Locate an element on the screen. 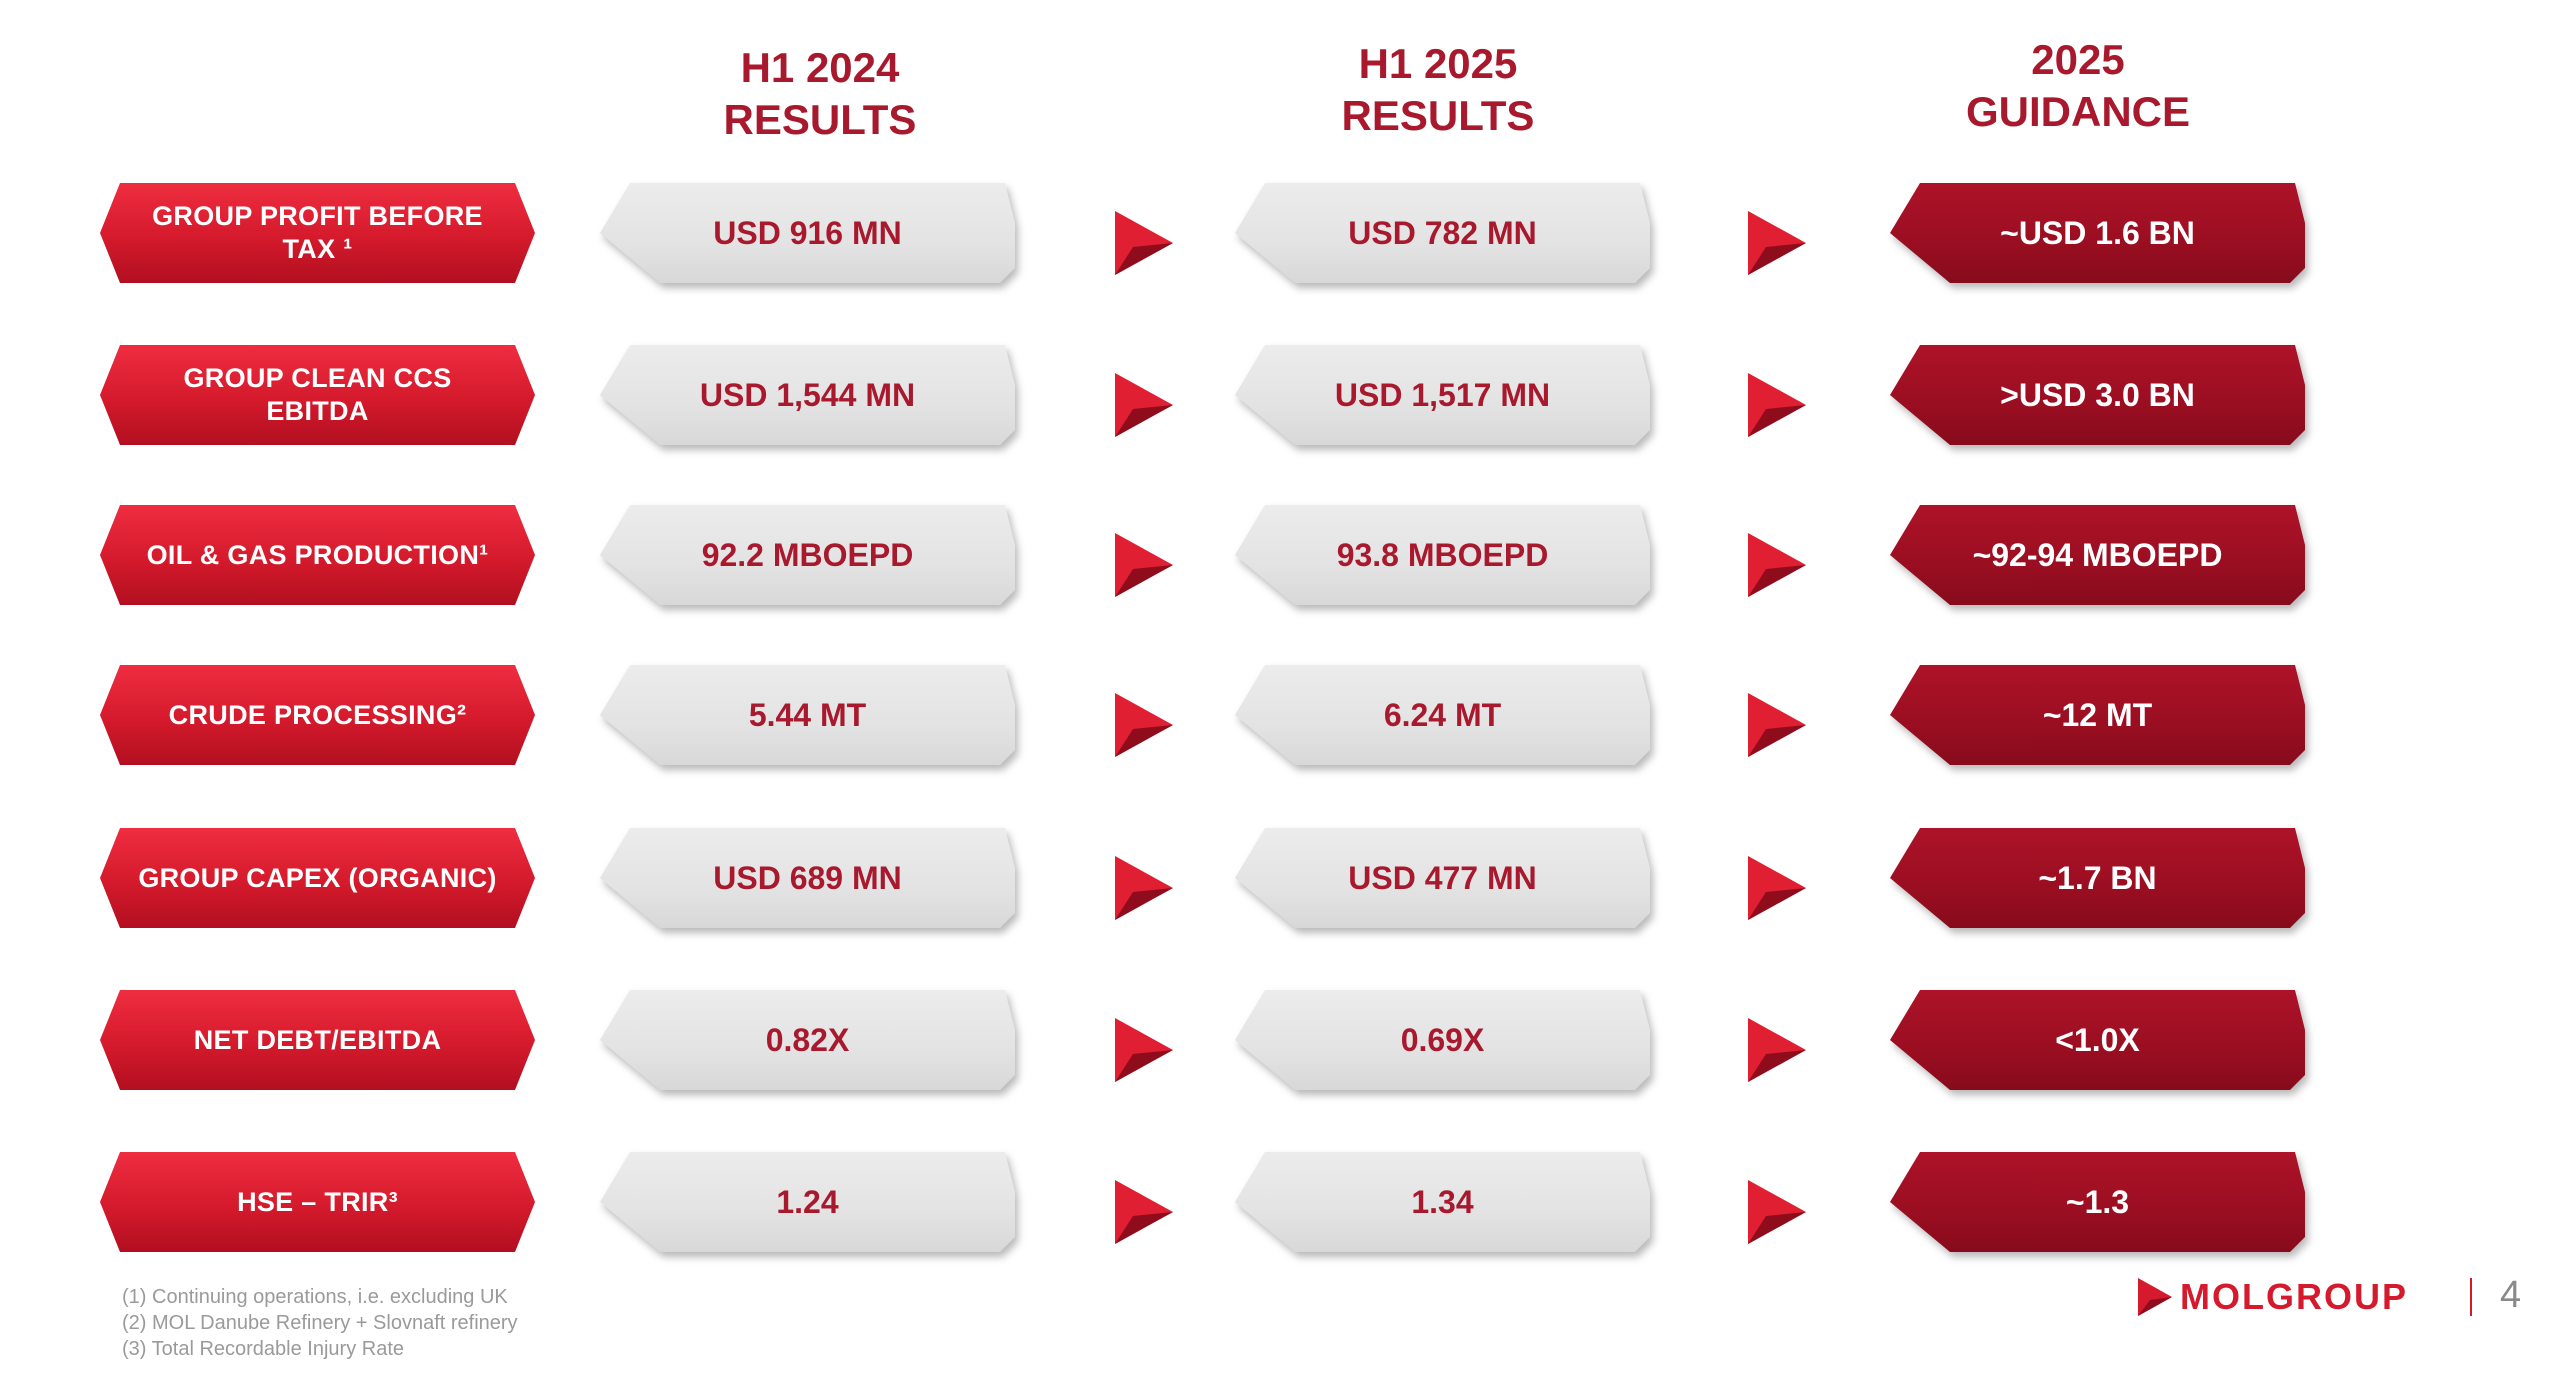 The image size is (2560, 1376). kpi-label: NET DEBT/EBITDA is located at coordinates (317, 1040).